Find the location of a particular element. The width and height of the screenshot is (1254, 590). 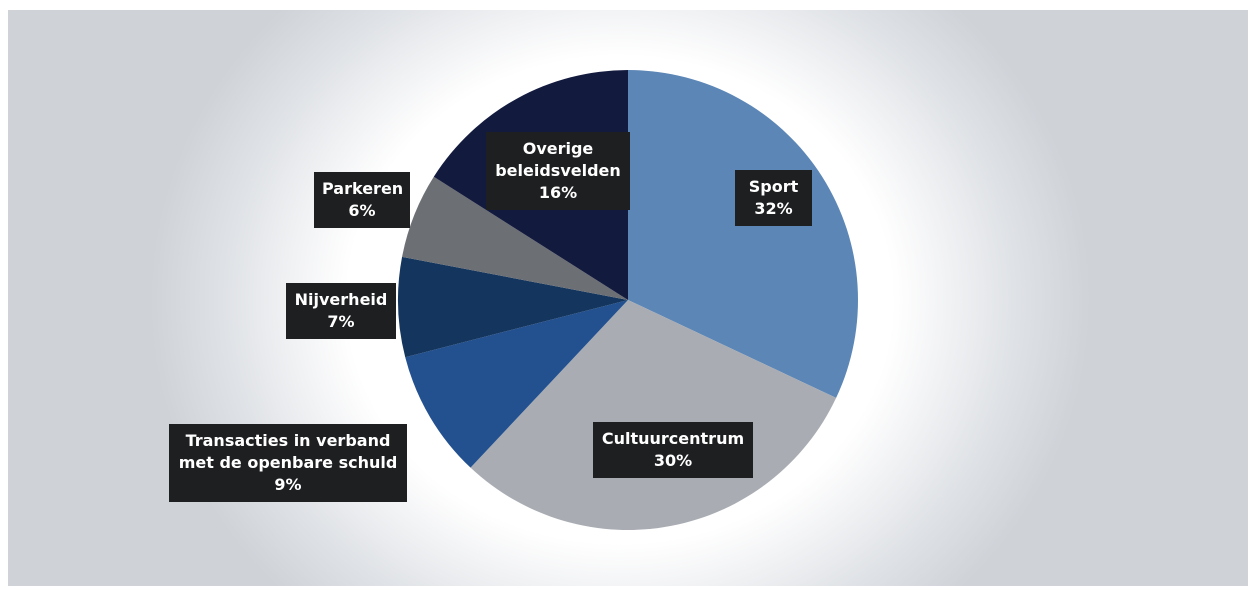

label-transacties-line-2: met de openbare schuld is located at coordinates (288, 462).